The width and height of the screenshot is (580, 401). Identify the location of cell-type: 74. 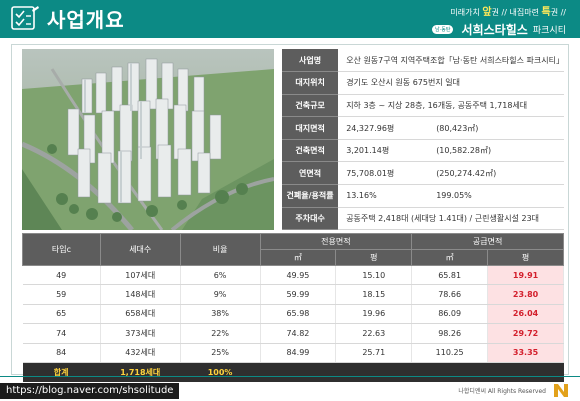
(61, 333).